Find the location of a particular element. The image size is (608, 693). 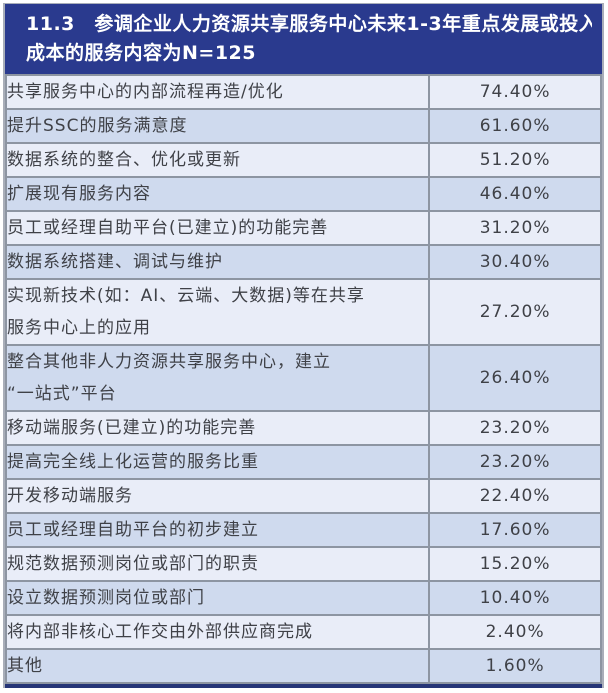

table-bottom-border is located at coordinates (303, 686).